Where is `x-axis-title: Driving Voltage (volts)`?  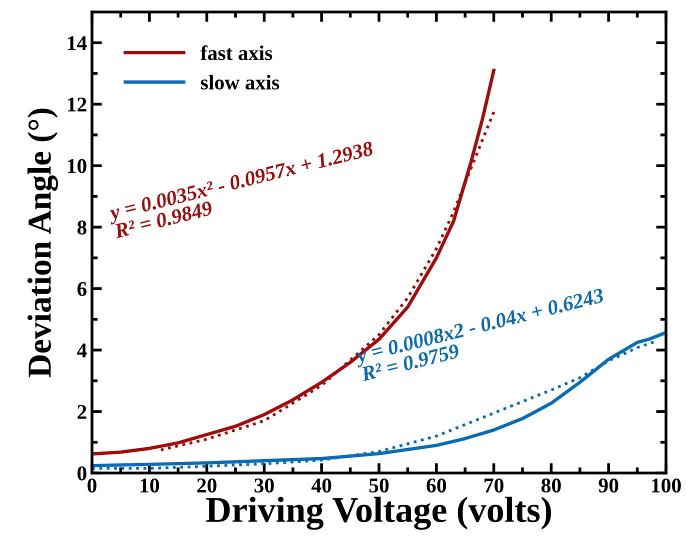 x-axis-title: Driving Voltage (volts) is located at coordinates (378, 513).